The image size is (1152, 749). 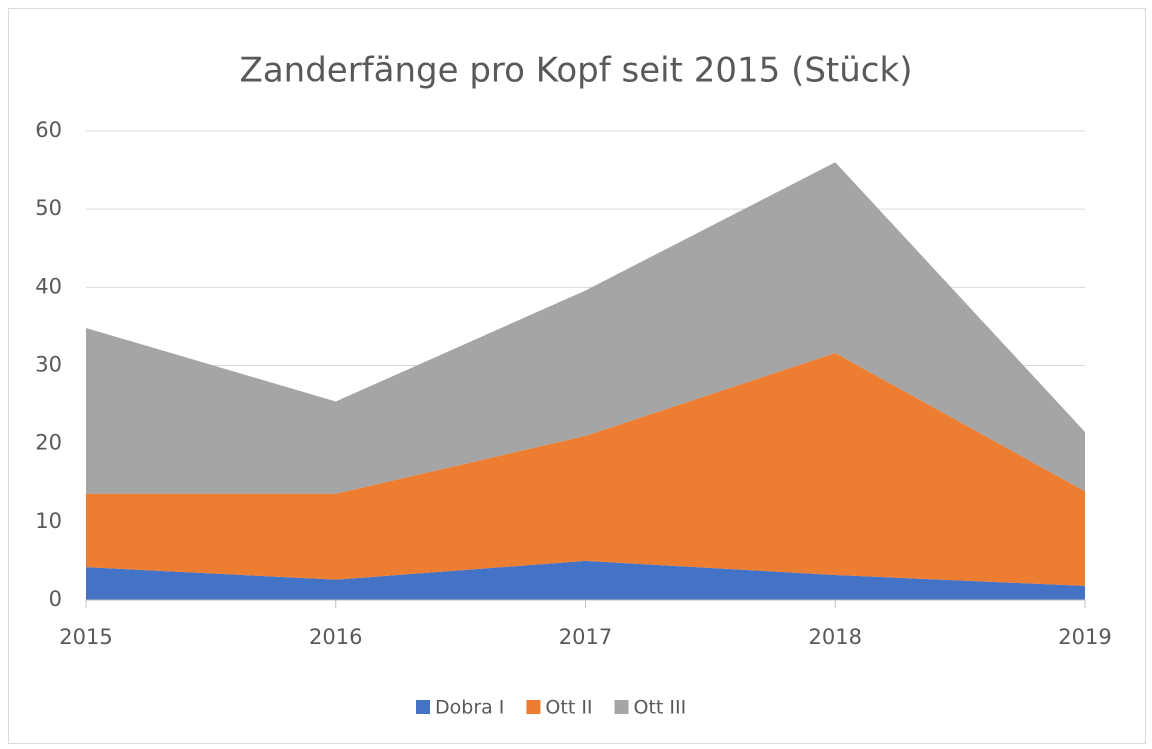 I want to click on y-tick-label: 30, so click(x=48, y=365).